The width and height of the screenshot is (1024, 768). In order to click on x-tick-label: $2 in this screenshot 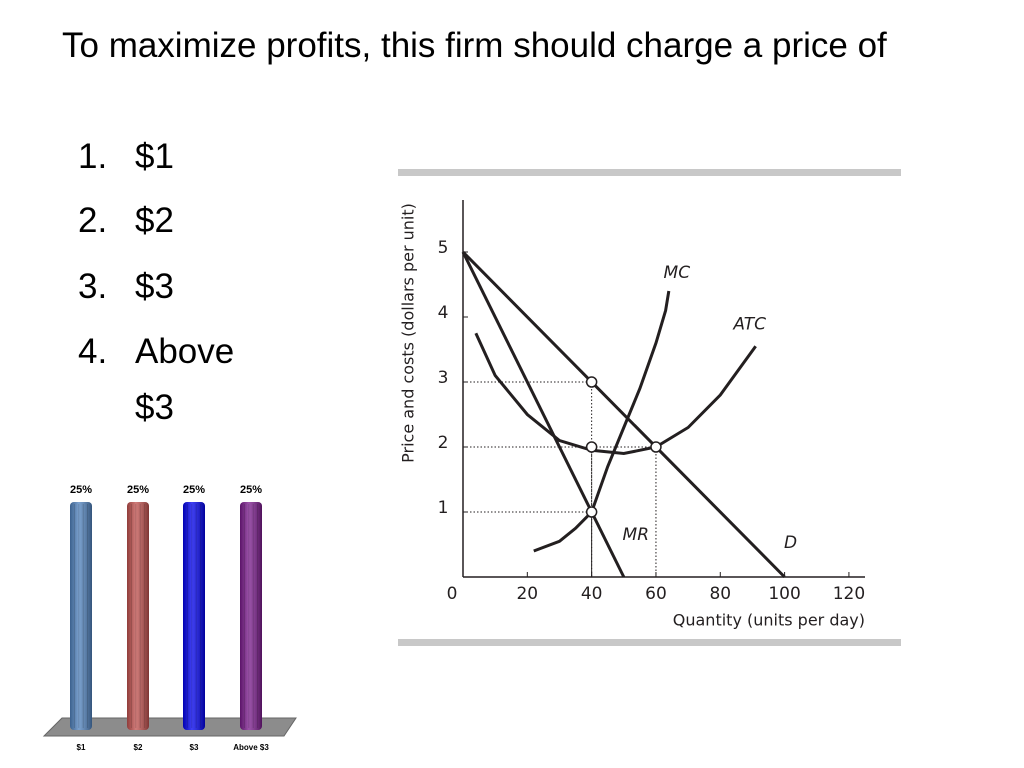, I will do `click(138, 747)`.